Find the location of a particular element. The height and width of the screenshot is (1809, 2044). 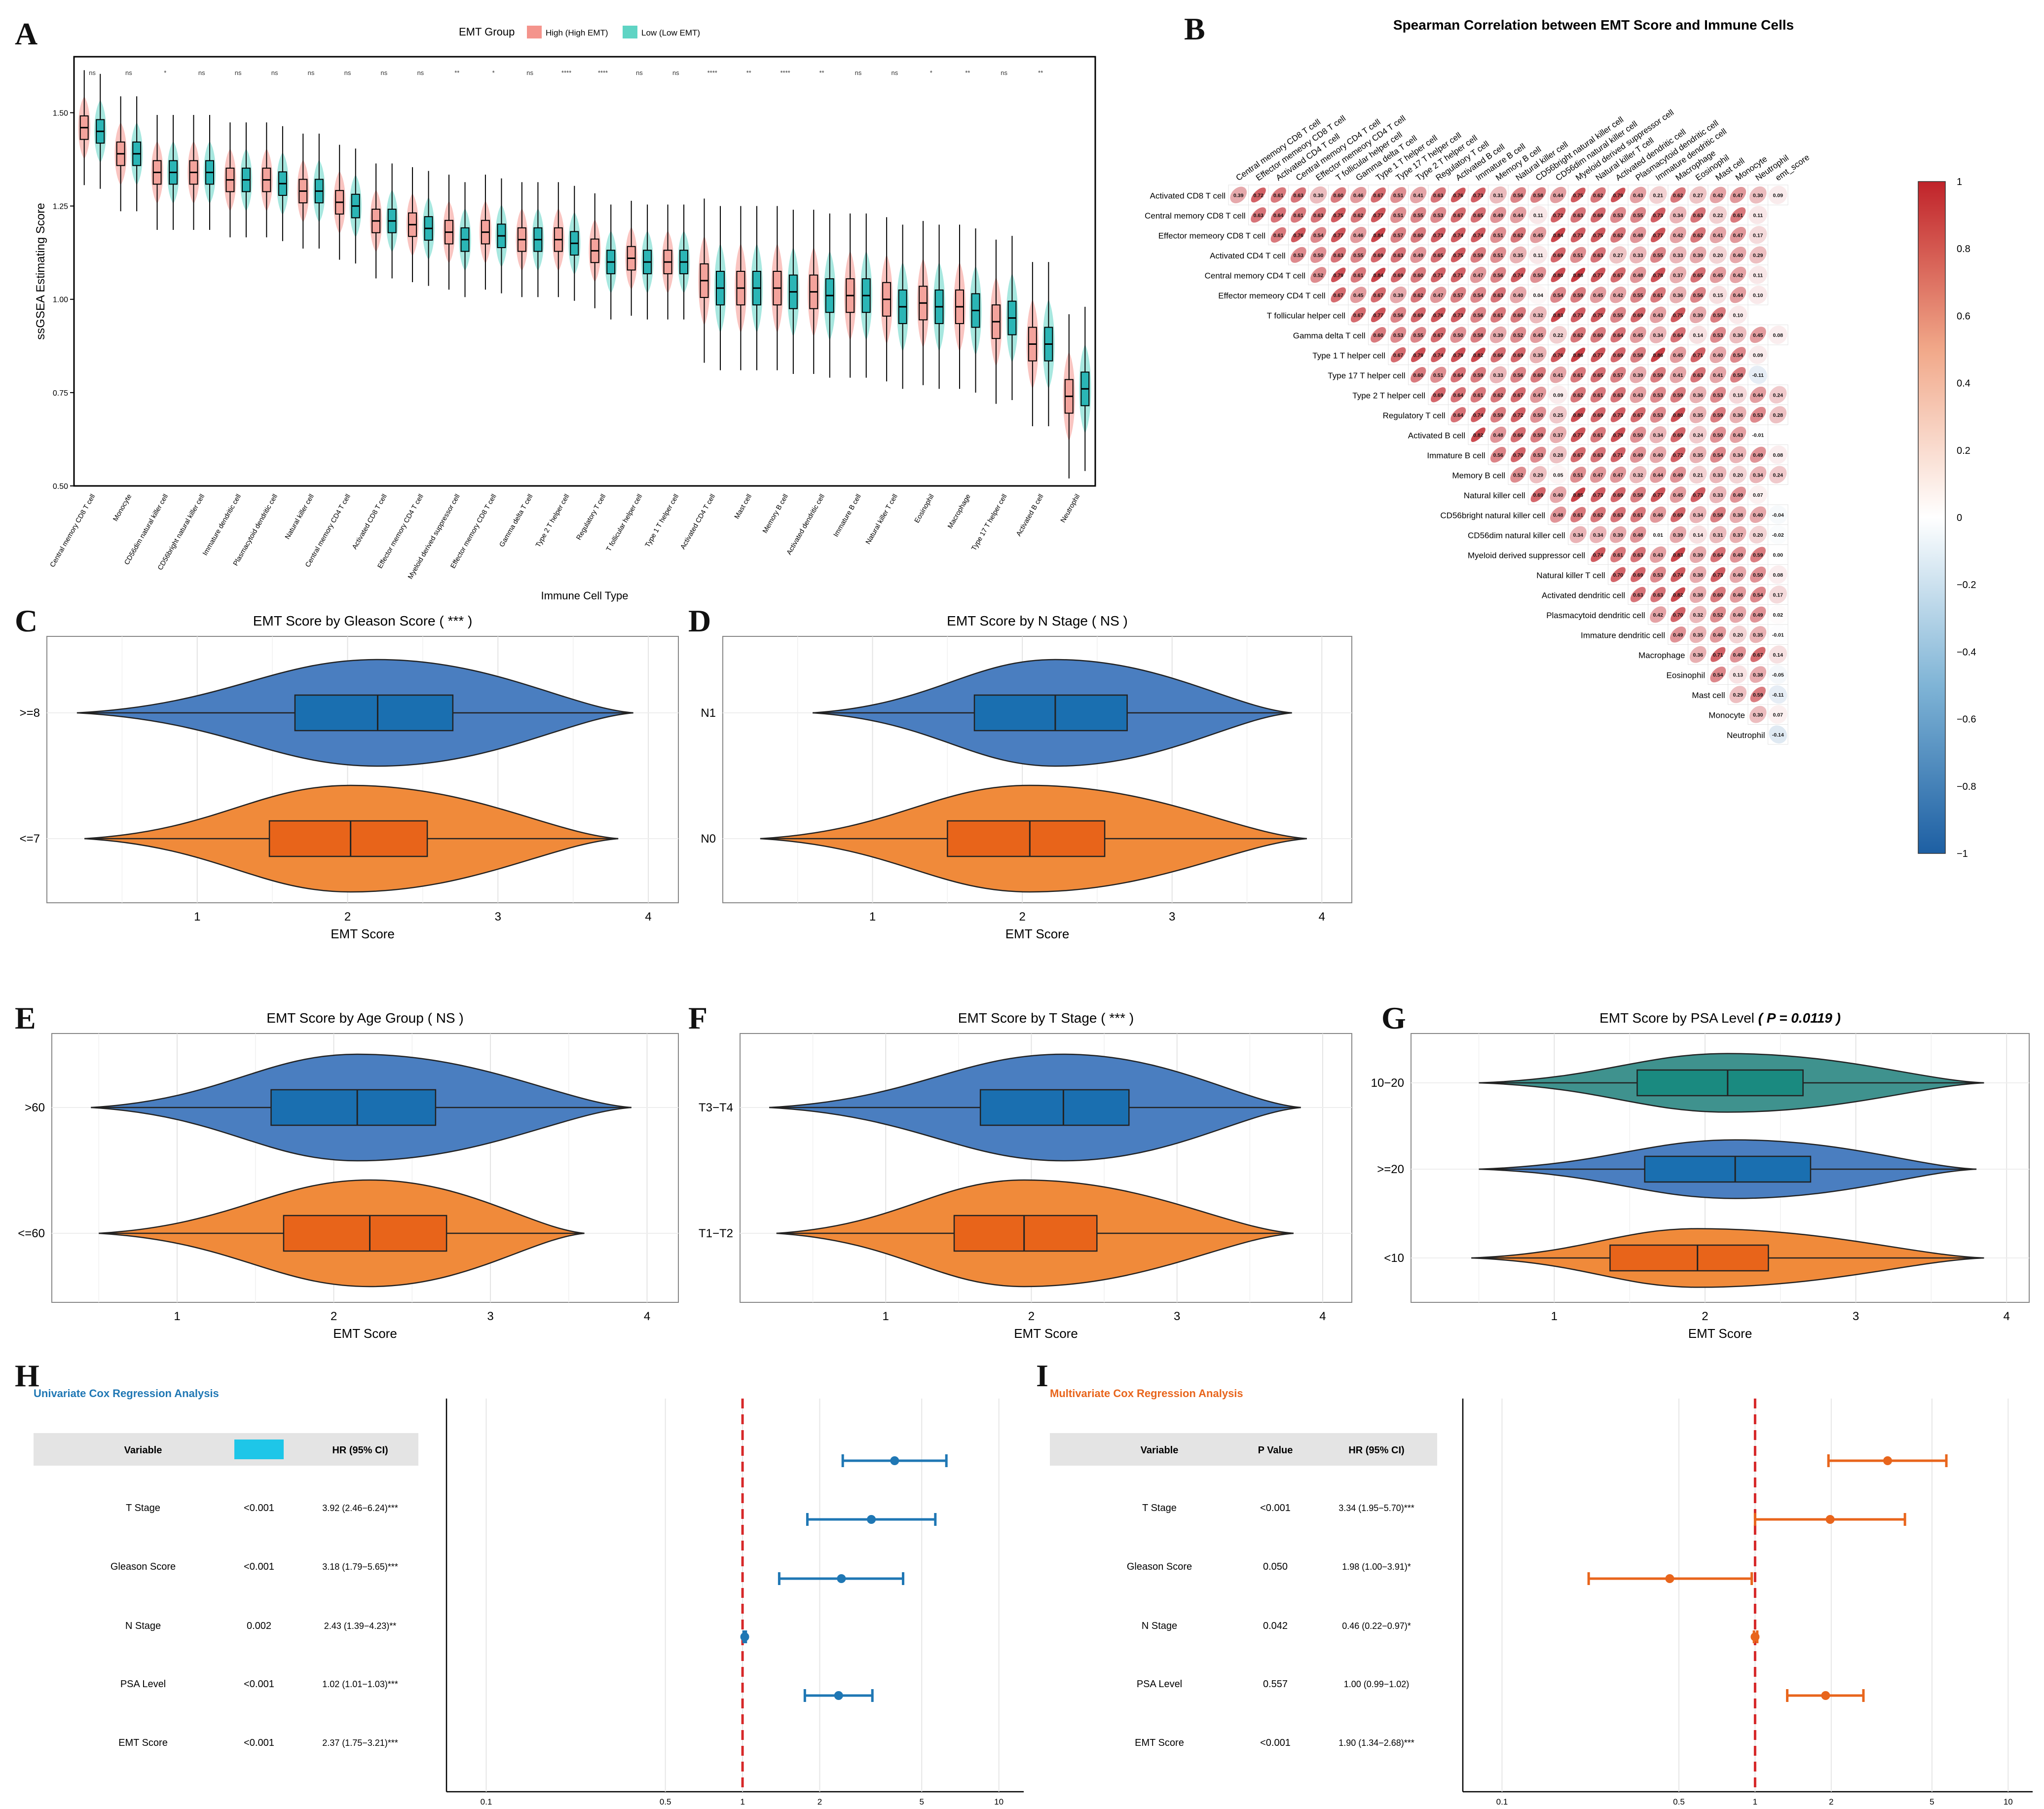

significance-label: * is located at coordinates (931, 72).